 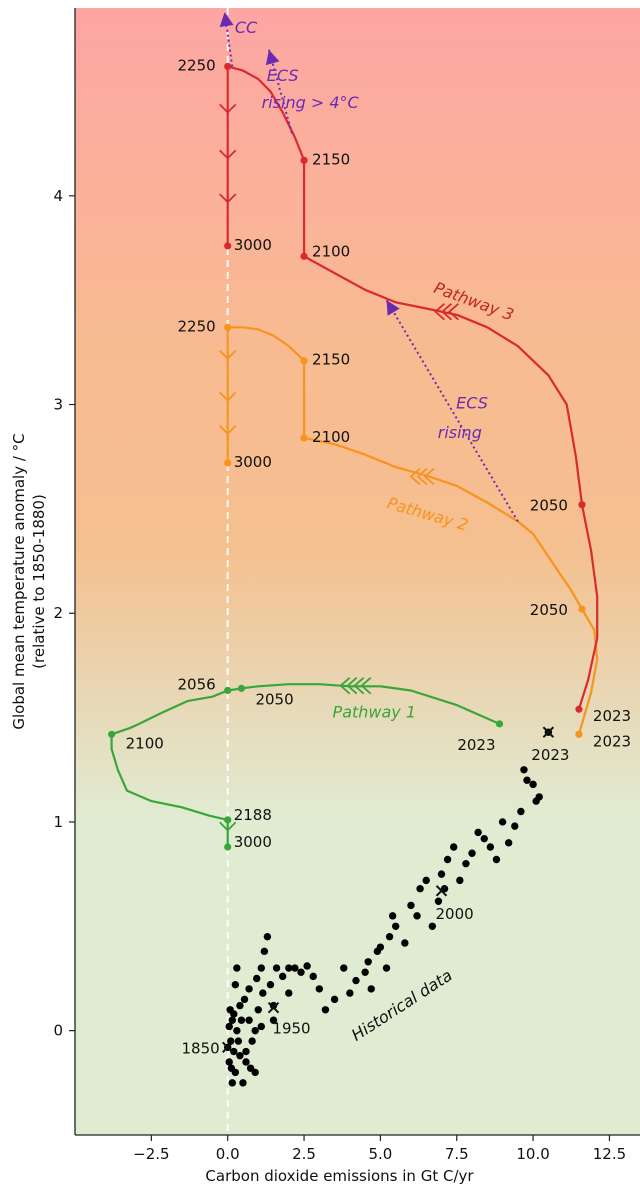 I want to click on x-tick-label-4: 7.5, so click(x=457, y=1154).